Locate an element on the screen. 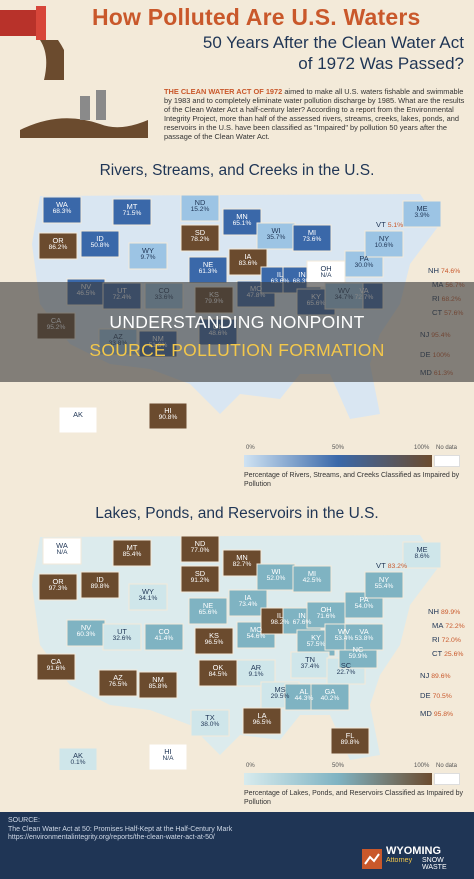  state-value: 76.5% is located at coordinates (118, 685).